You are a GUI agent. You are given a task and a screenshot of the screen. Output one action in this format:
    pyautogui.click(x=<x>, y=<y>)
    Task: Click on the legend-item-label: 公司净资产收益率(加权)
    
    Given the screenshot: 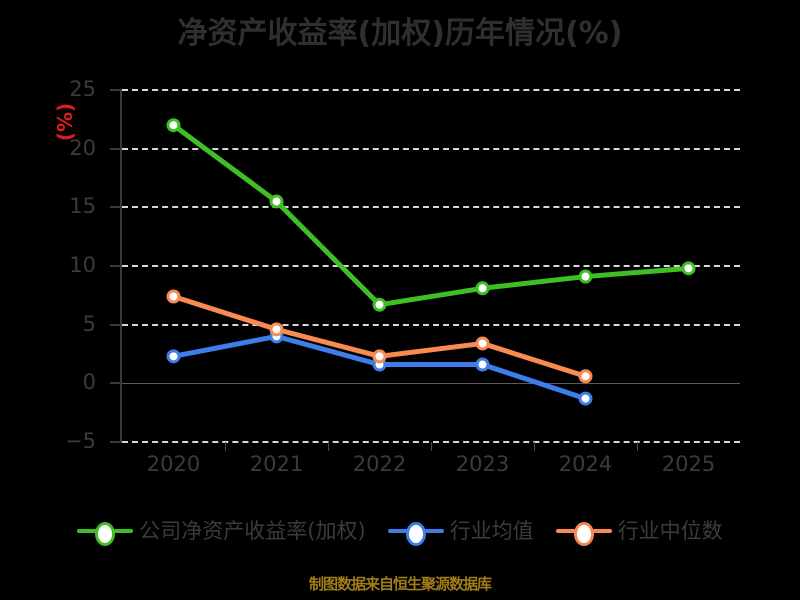 What is the action you would take?
    pyautogui.click(x=252, y=531)
    